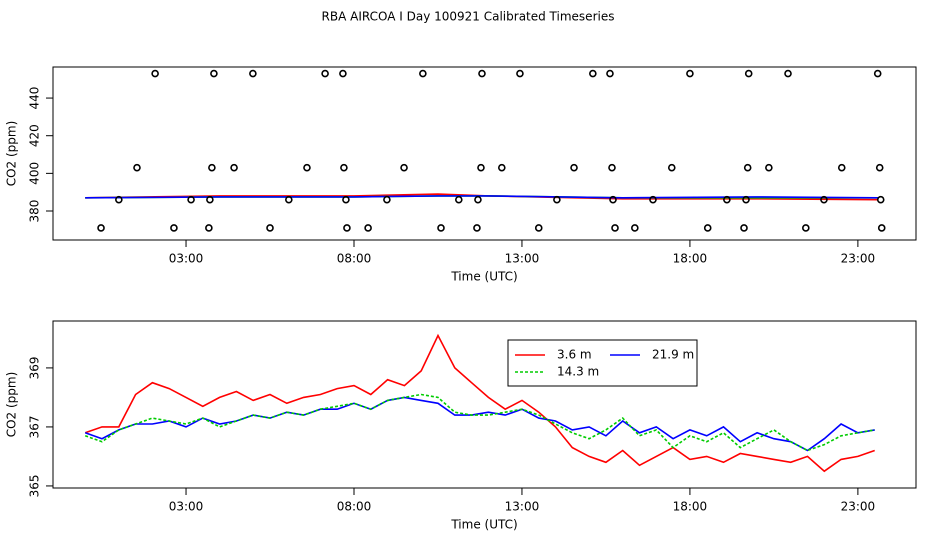 The image size is (936, 540). What do you see at coordinates (35, 367) in the screenshot?
I see `y-tick-label: 369` at bounding box center [35, 367].